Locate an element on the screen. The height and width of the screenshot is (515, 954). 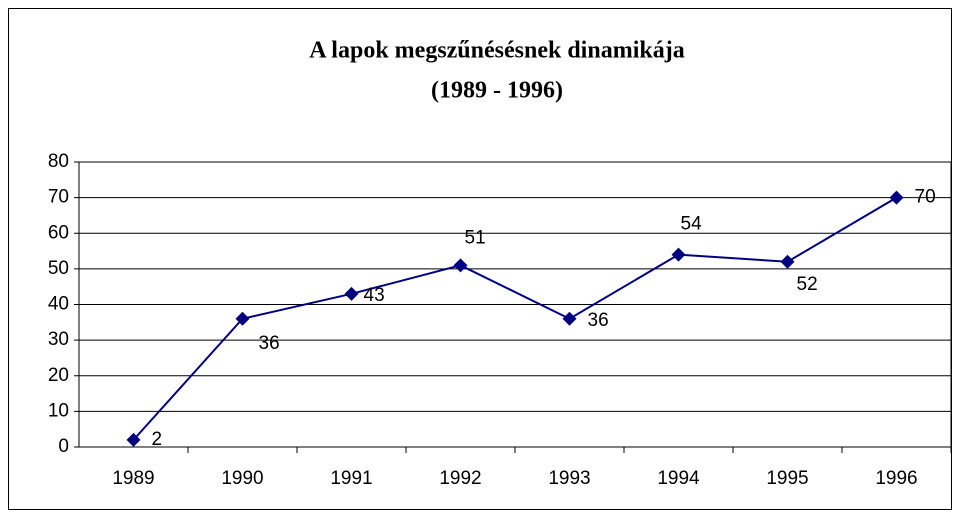
data-label: 2 is located at coordinates (157, 439).